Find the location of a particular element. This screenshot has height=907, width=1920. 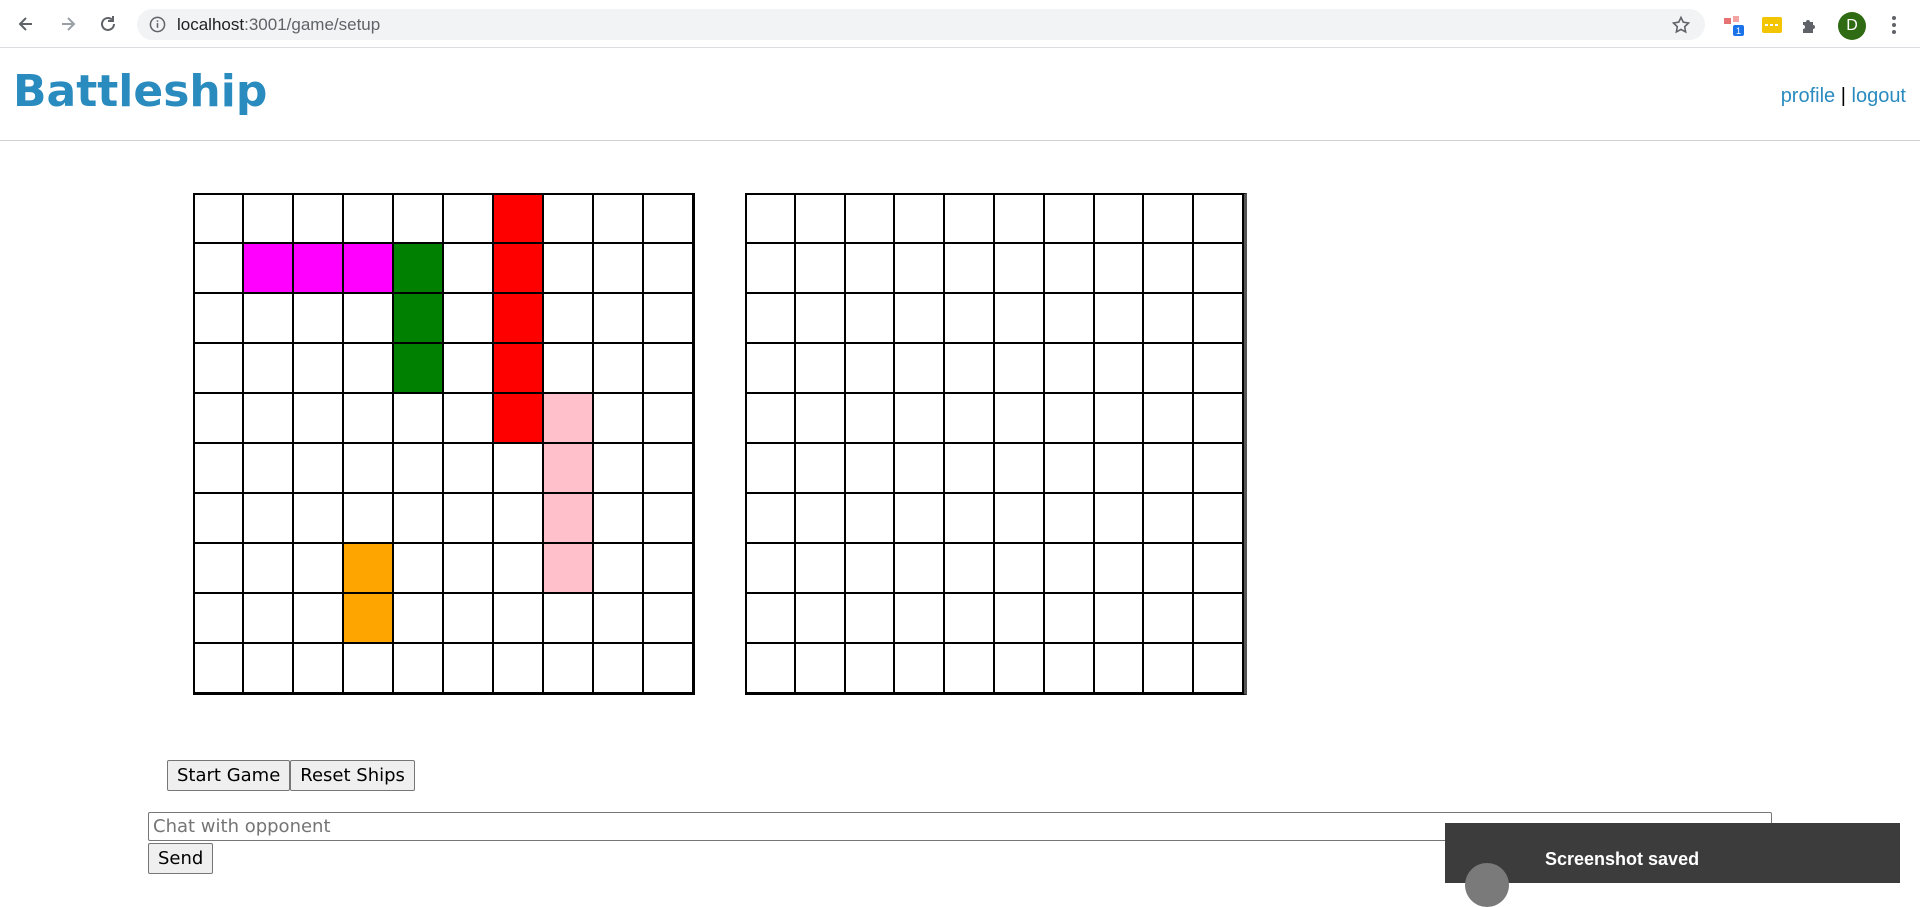

reset-ships-button: Reset Ships is located at coordinates (352, 775).